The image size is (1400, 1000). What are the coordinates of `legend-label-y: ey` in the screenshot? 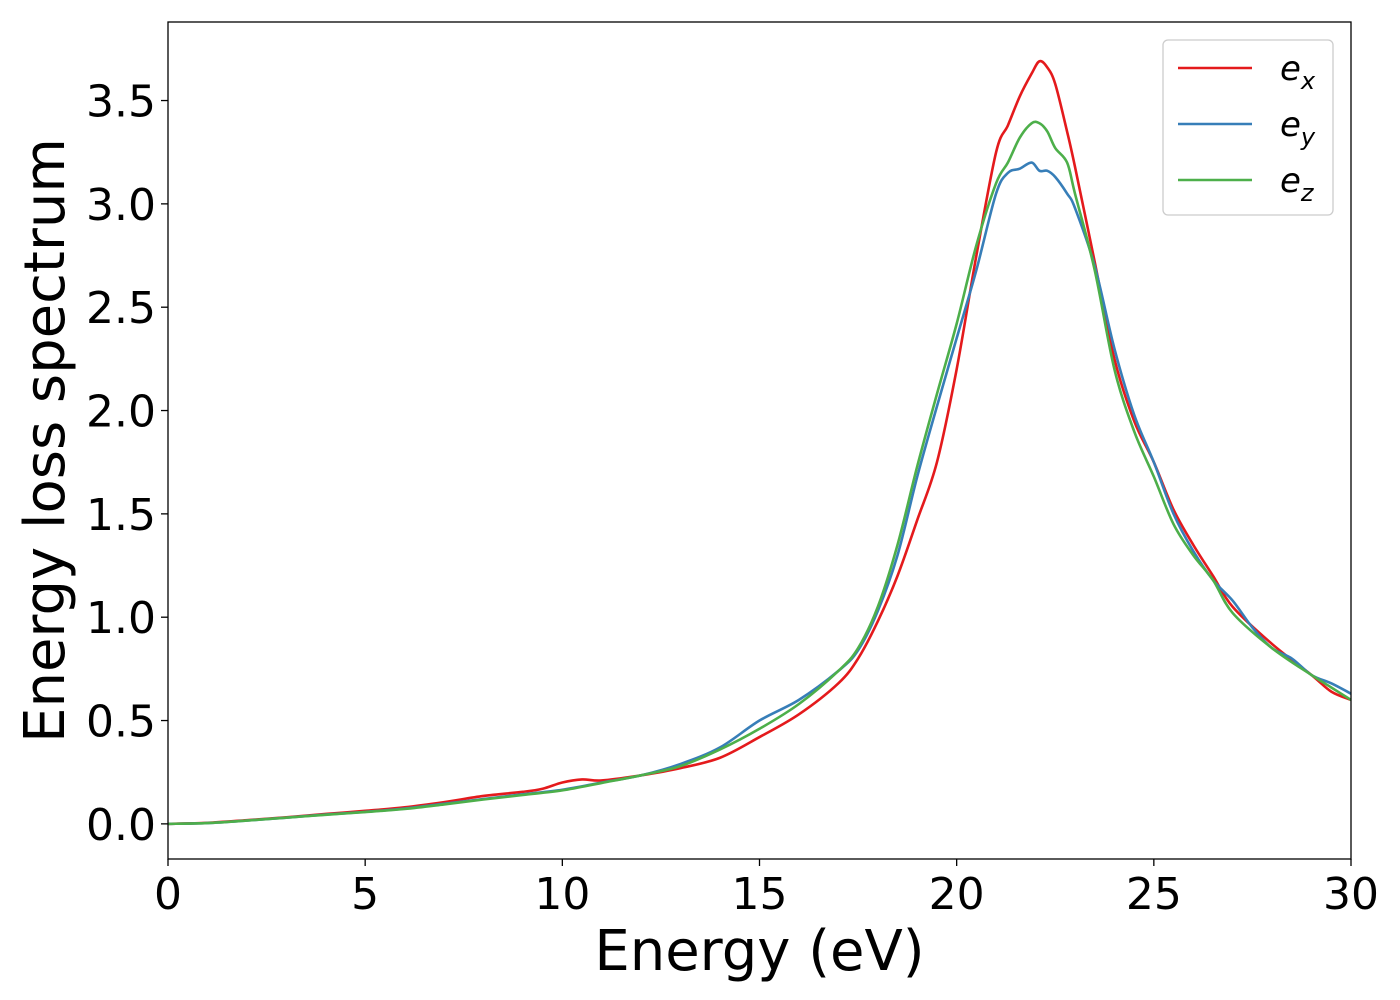 It's located at (1298, 128).